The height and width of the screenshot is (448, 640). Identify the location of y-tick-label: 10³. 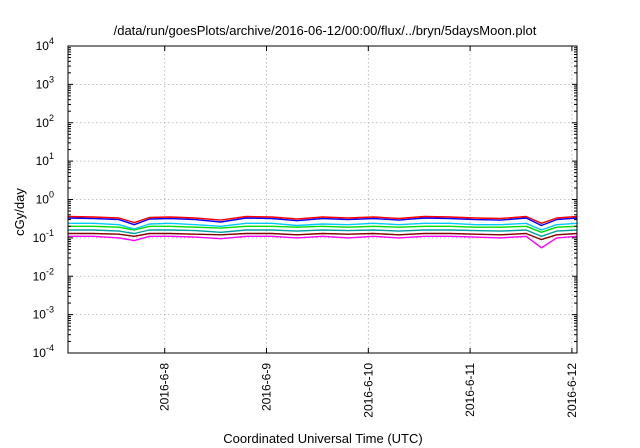
(45, 82).